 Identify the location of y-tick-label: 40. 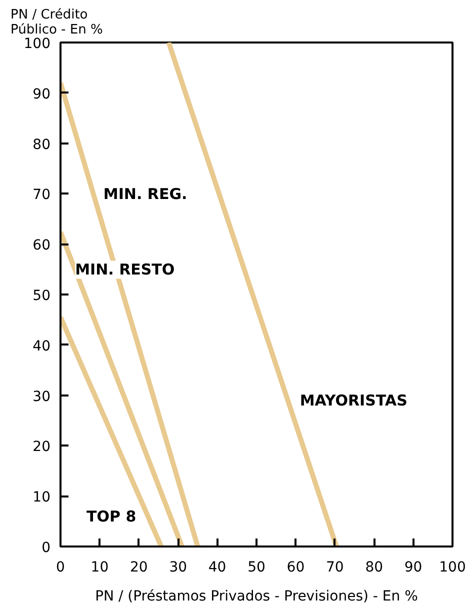
(41, 346).